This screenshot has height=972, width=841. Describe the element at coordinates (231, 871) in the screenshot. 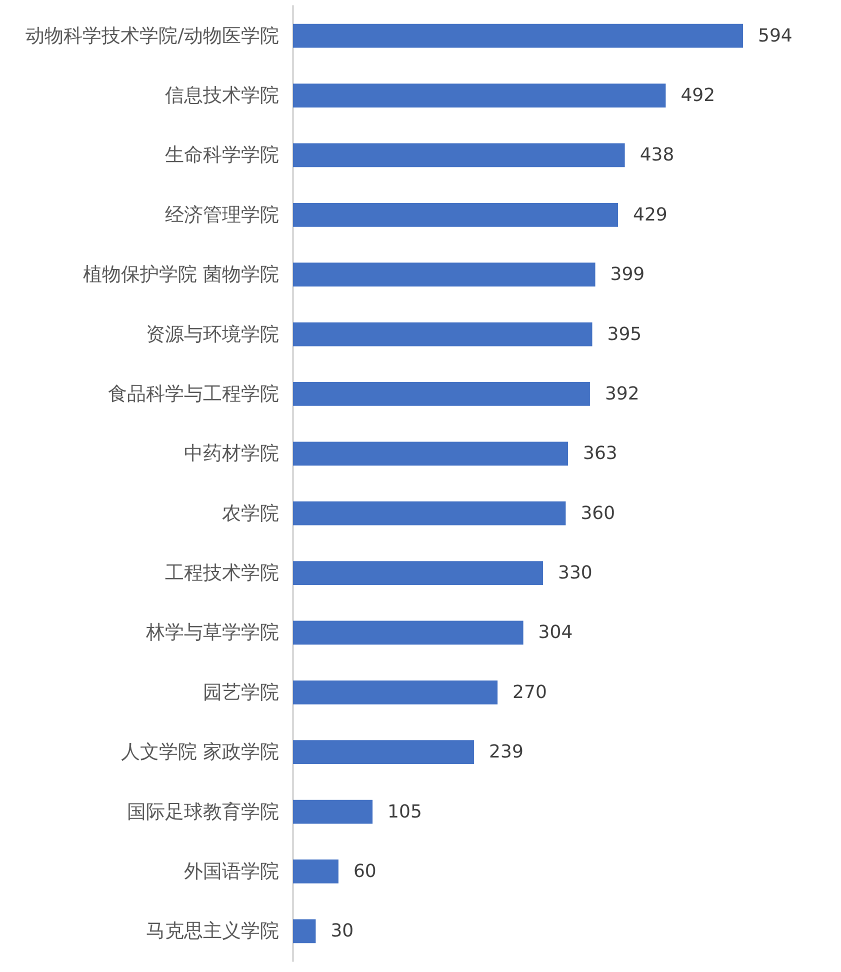

I see `y-tick-label: 外国语学院` at that location.